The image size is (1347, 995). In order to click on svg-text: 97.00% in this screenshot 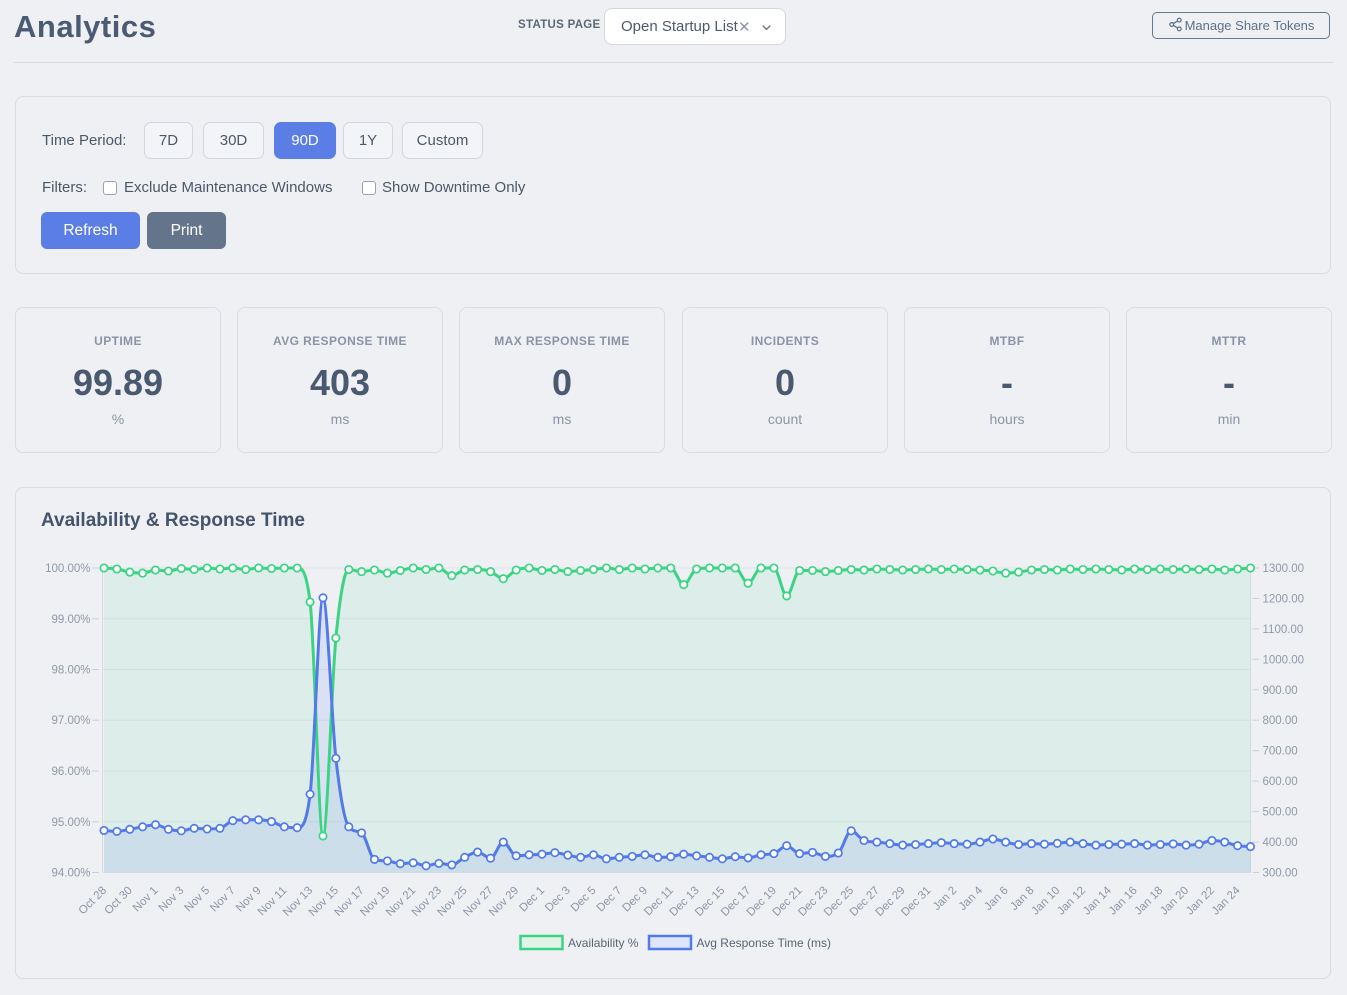, I will do `click(70, 721)`.